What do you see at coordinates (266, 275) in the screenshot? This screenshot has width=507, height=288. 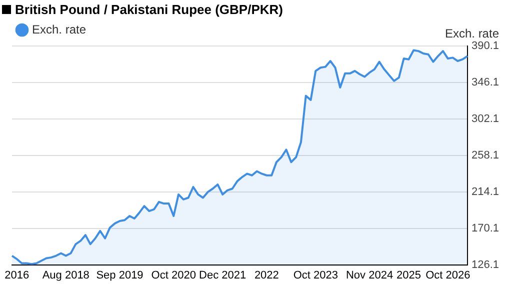 I see `x-tick-label: 2022` at bounding box center [266, 275].